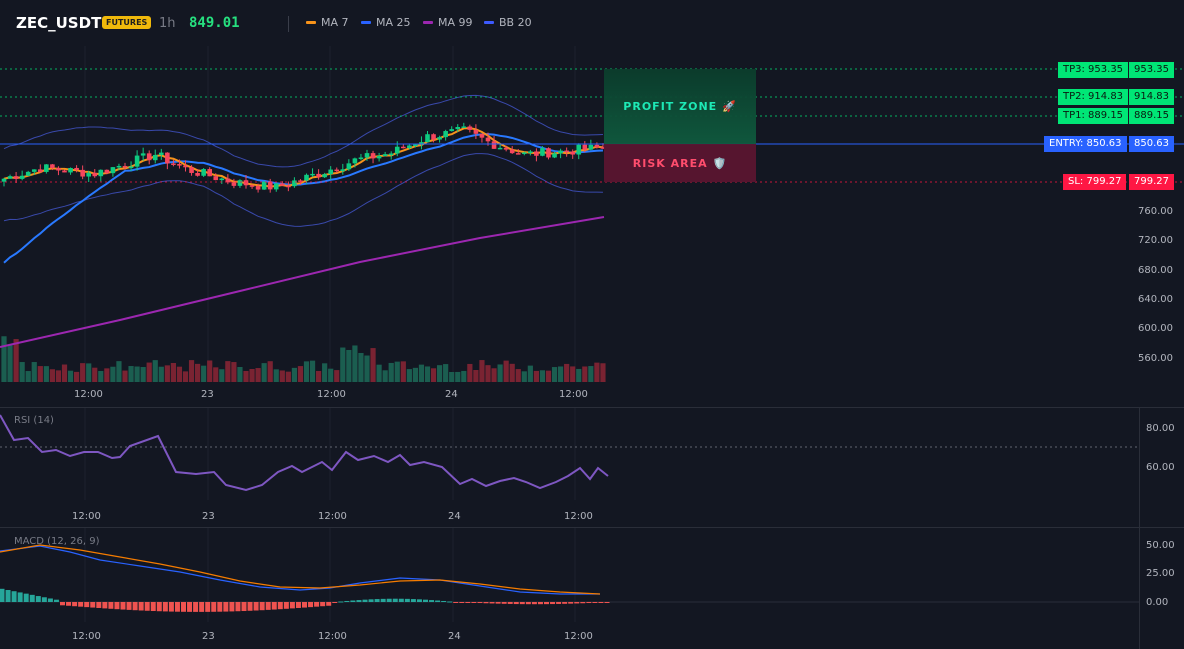  Describe the element at coordinates (311, 22) in the screenshot. I see `ma7-swatch-icon` at that location.